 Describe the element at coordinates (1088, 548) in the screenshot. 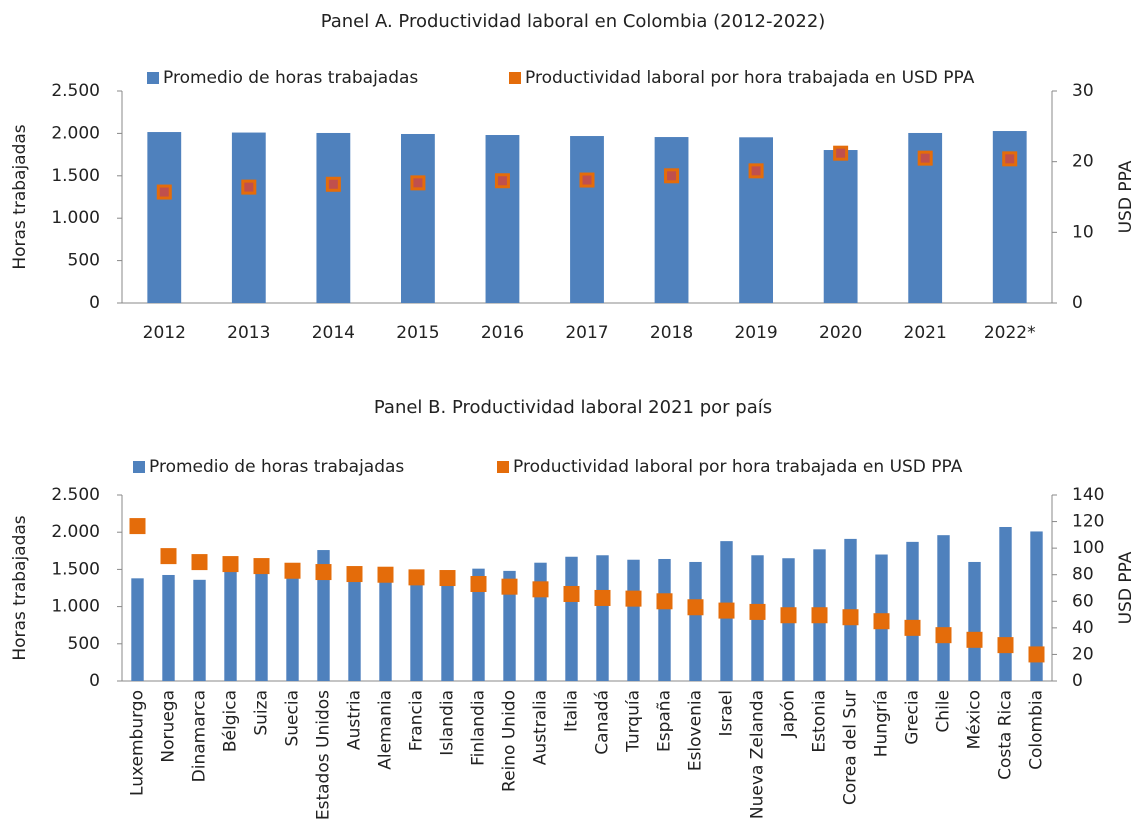

I see `y2-tick-label: 100` at that location.